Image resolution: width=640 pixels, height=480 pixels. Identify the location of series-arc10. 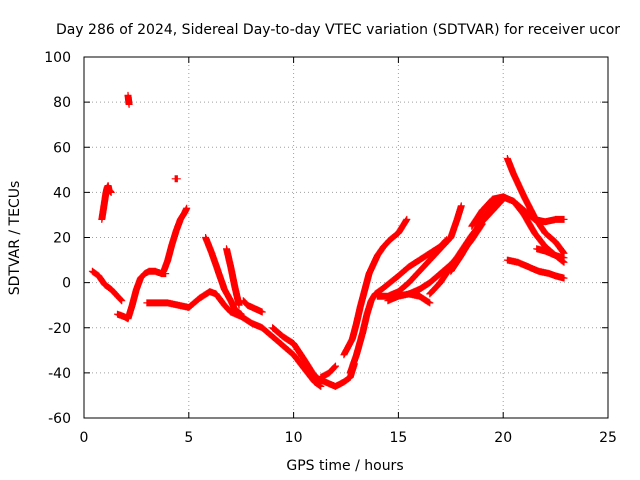
(252, 306).